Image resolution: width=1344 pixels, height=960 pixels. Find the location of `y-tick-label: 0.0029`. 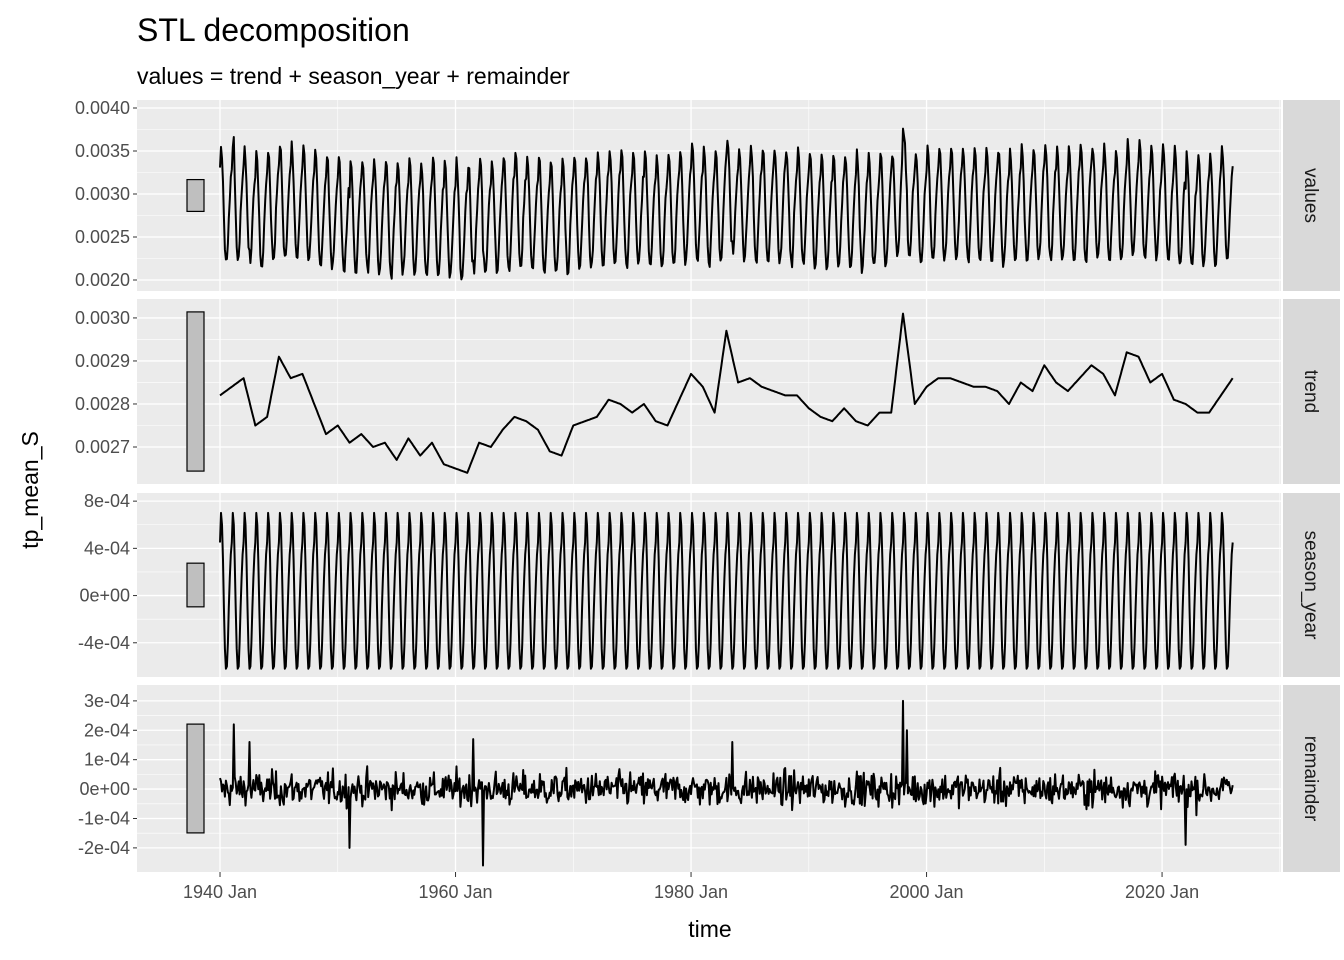

y-tick-label: 0.0029 is located at coordinates (102, 361).